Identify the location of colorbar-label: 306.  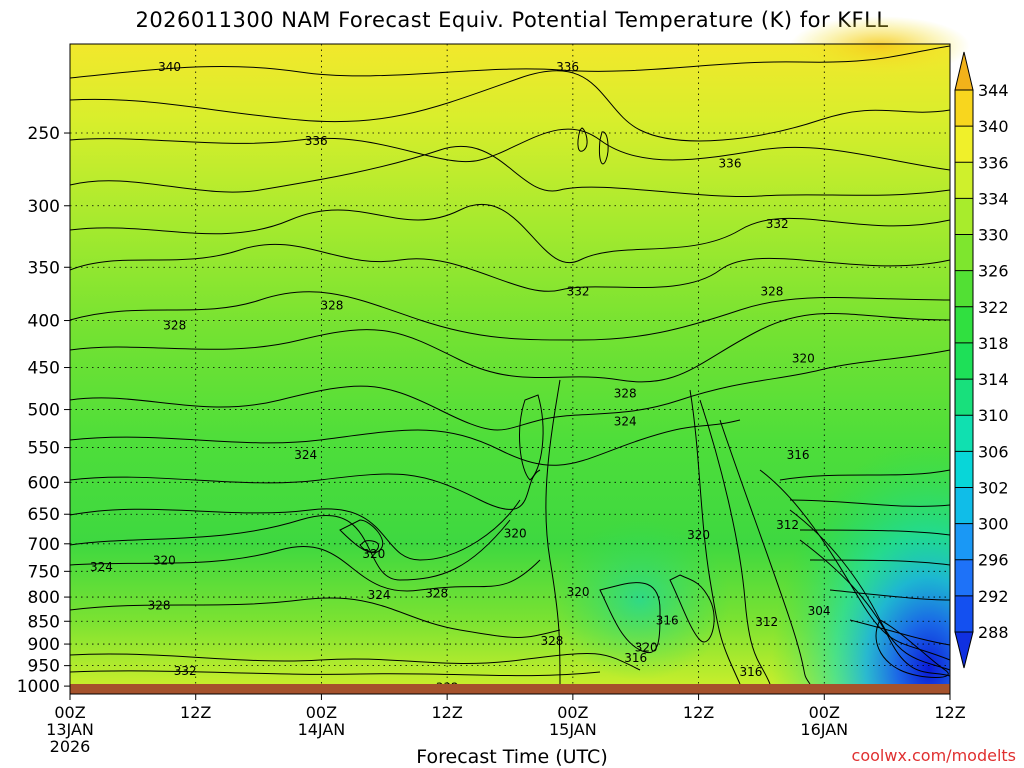
(993, 451).